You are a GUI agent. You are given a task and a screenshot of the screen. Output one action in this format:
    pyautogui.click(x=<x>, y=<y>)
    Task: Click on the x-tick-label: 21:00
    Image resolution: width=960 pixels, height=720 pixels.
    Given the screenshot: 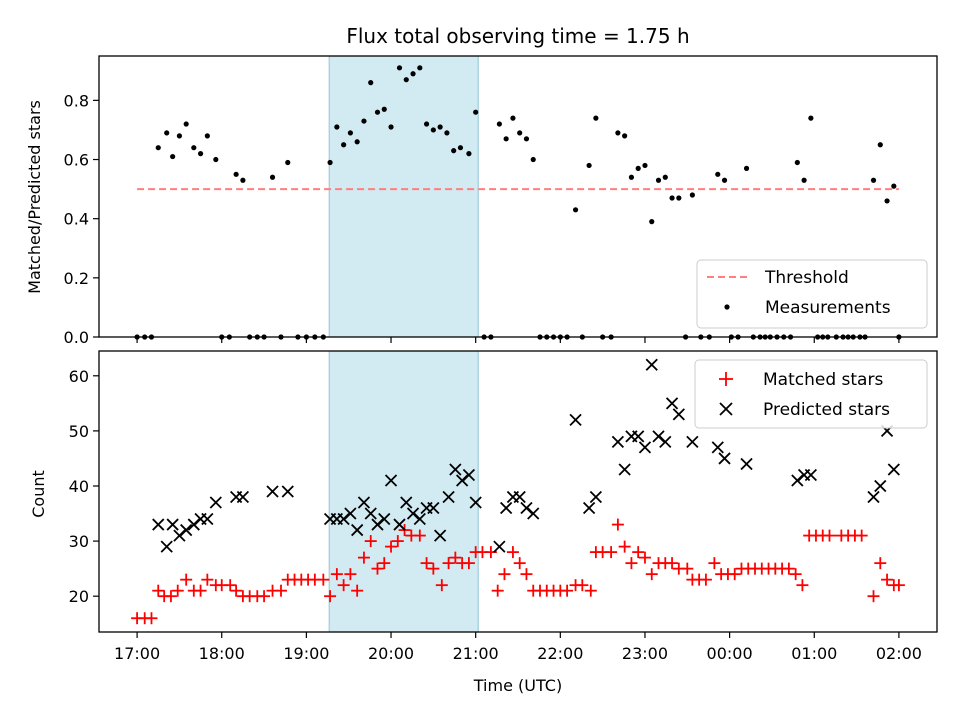 What is the action you would take?
    pyautogui.click(x=476, y=653)
    